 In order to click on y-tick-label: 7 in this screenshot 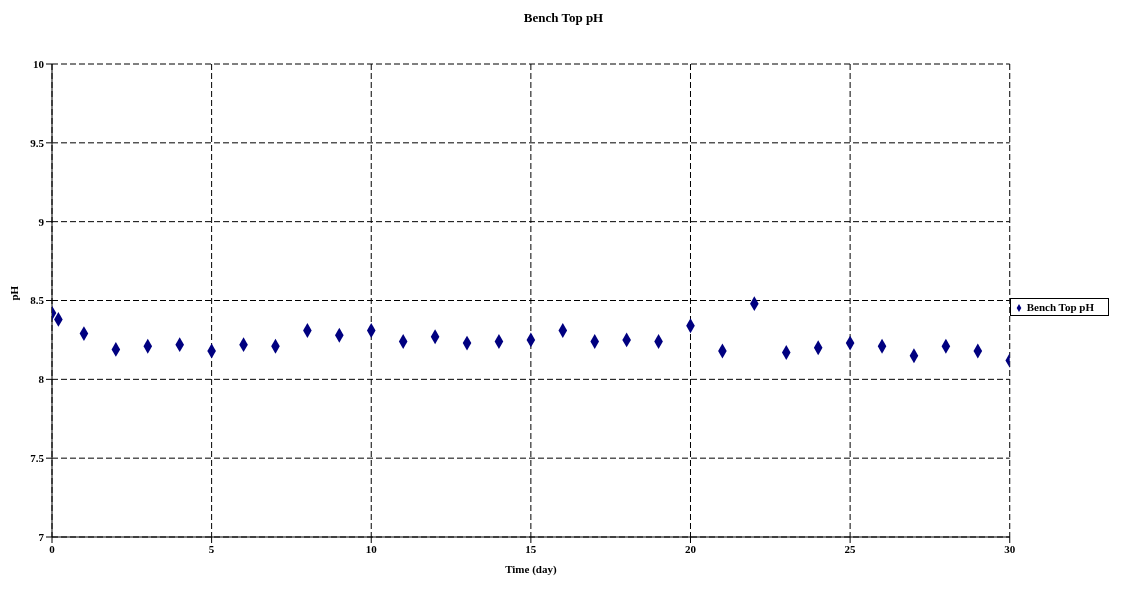, I will do `click(41, 536)`.